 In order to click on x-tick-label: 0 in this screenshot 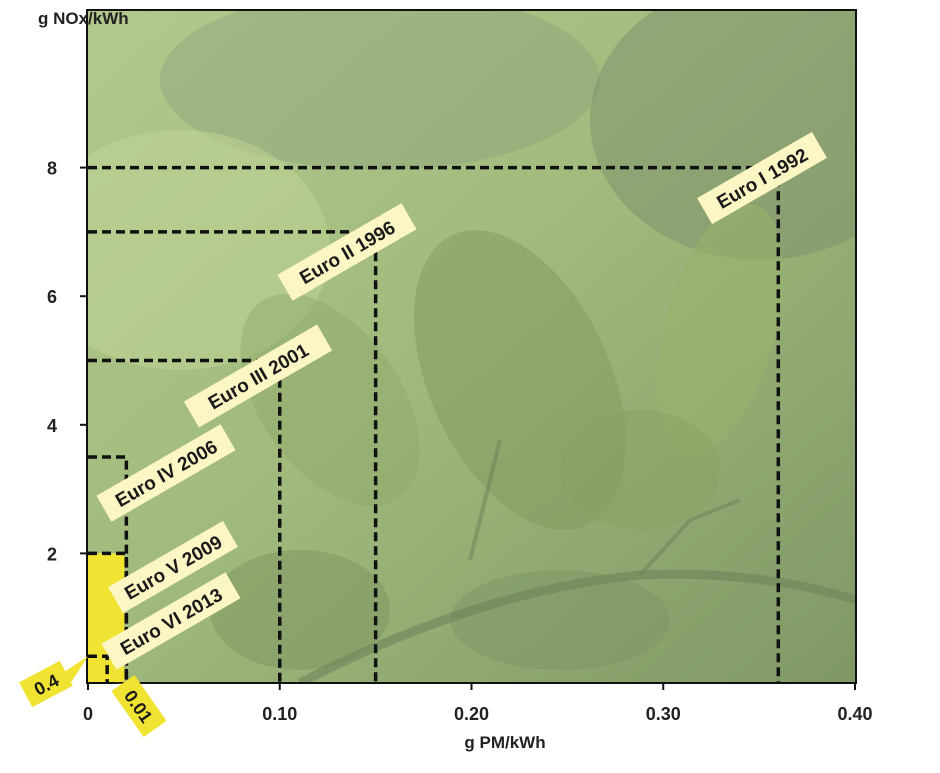, I will do `click(88, 714)`.